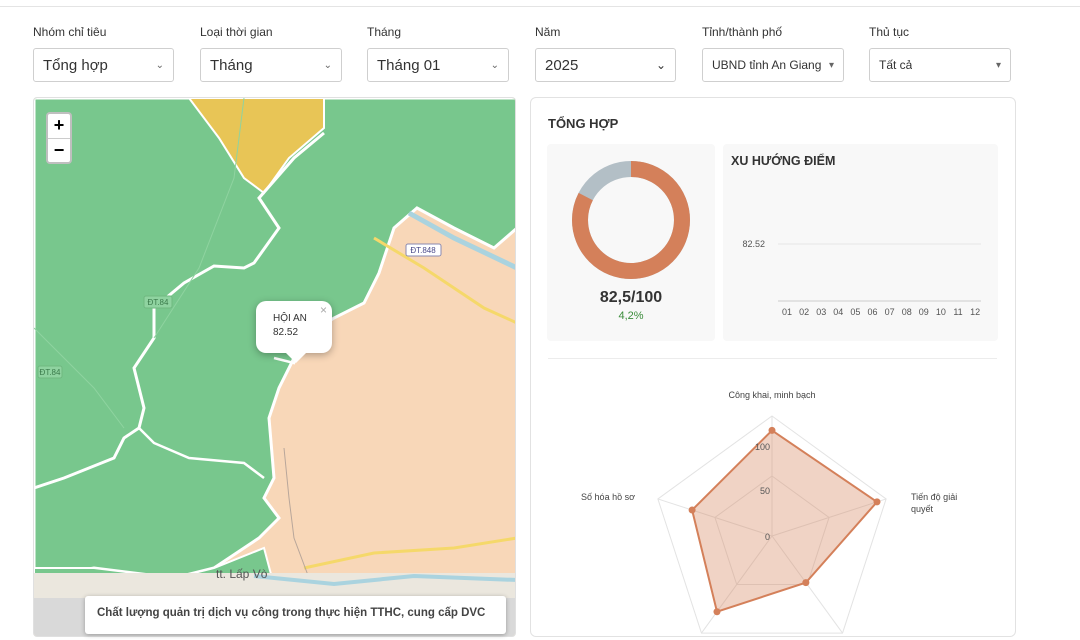  I want to click on select-value: Tháng 01, so click(409, 65).